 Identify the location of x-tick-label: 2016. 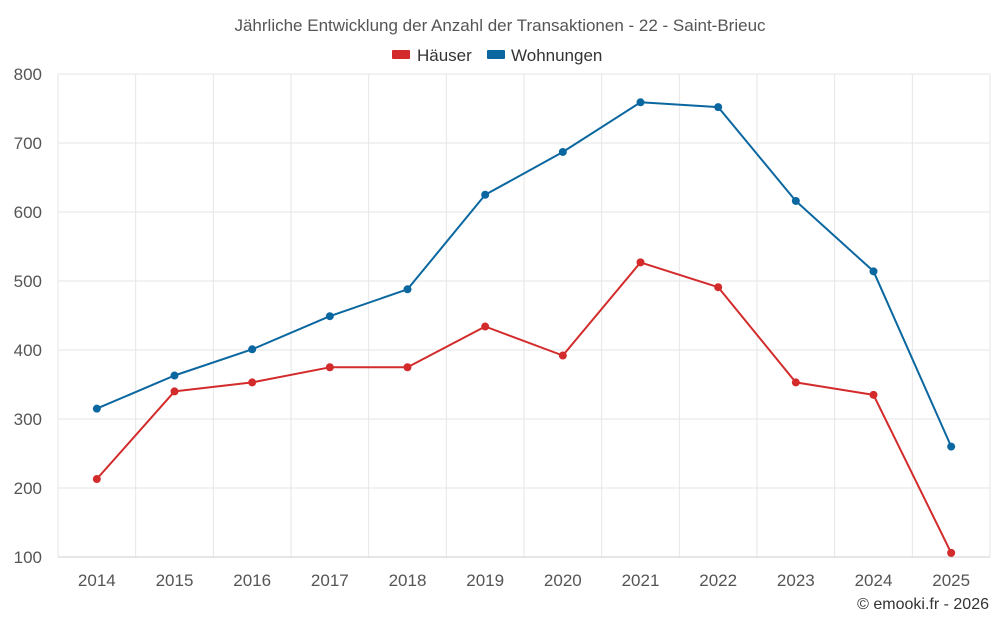
(252, 580).